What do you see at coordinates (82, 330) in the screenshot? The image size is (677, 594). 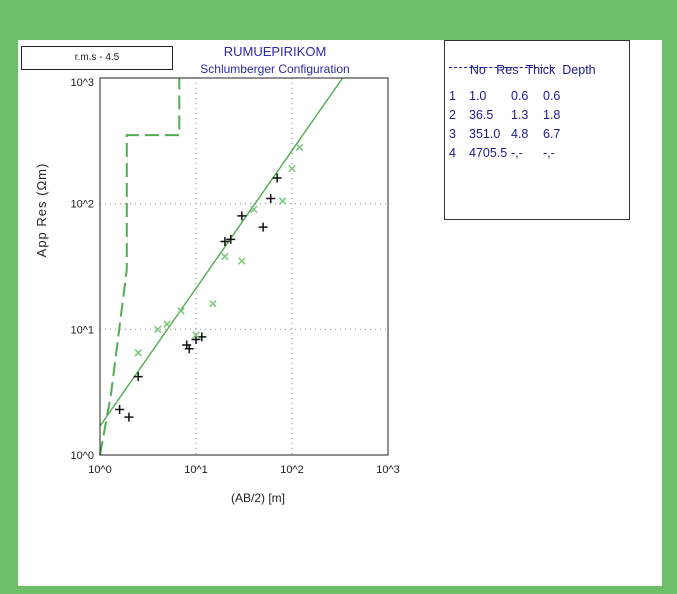 I see `y-tick-label: 10^1` at bounding box center [82, 330].